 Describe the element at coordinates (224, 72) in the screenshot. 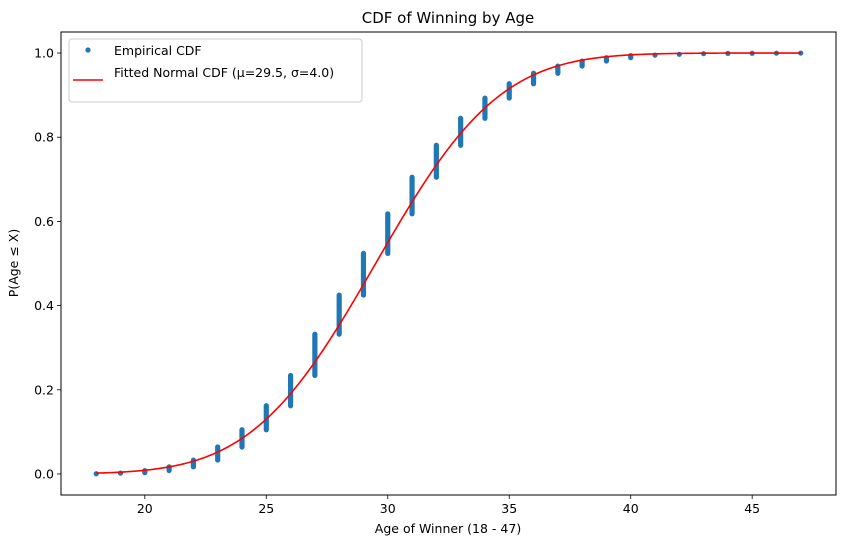

I see `legend-fitted-label: Fitted Normal CDF (μ=29.5, σ=4.0)` at that location.